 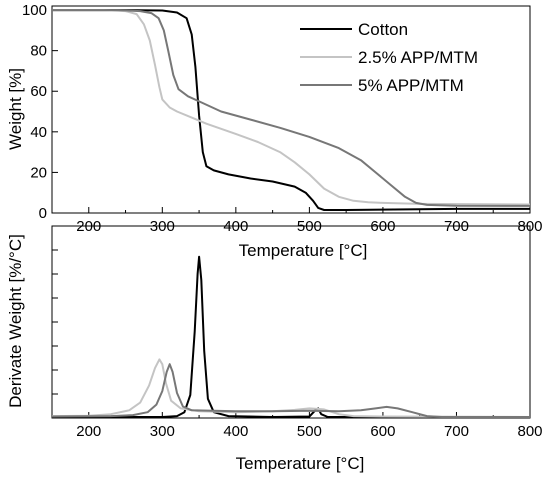 I want to click on weight-x-ticks: 200 300 400 500 600 700 800, so click(x=309, y=221).